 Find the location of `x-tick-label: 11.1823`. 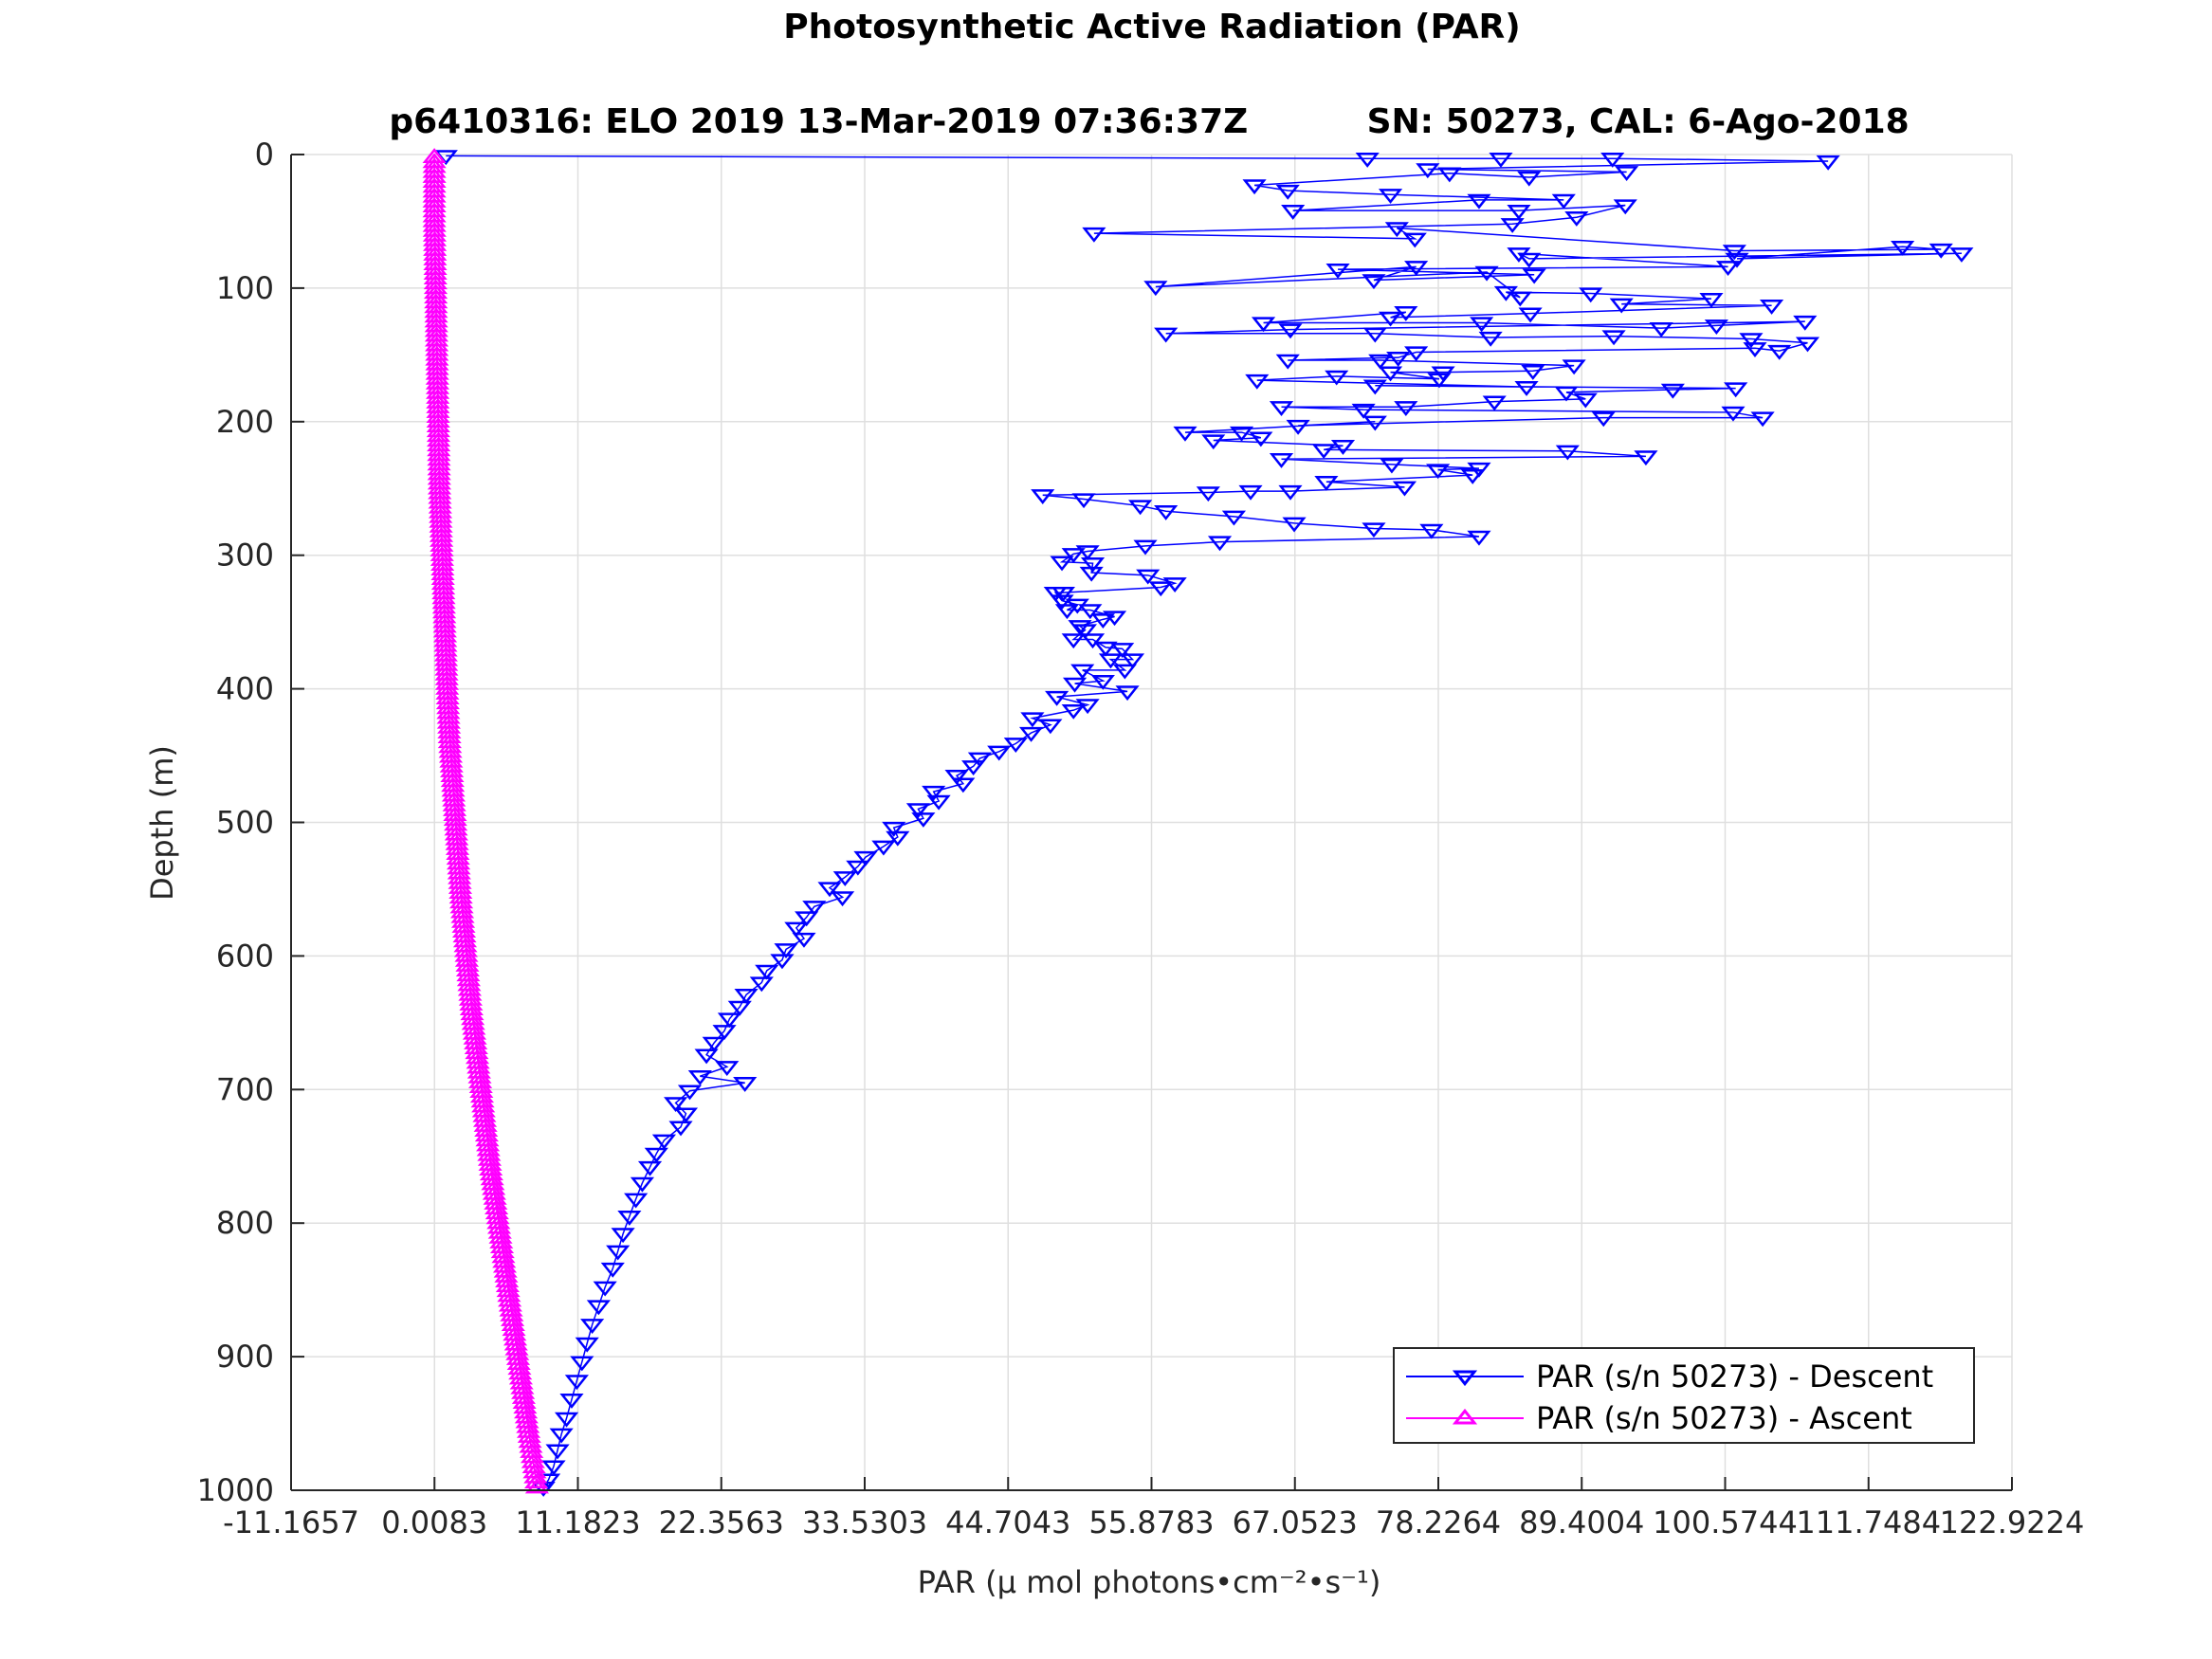

x-tick-label: 11.1823 is located at coordinates (577, 1522).